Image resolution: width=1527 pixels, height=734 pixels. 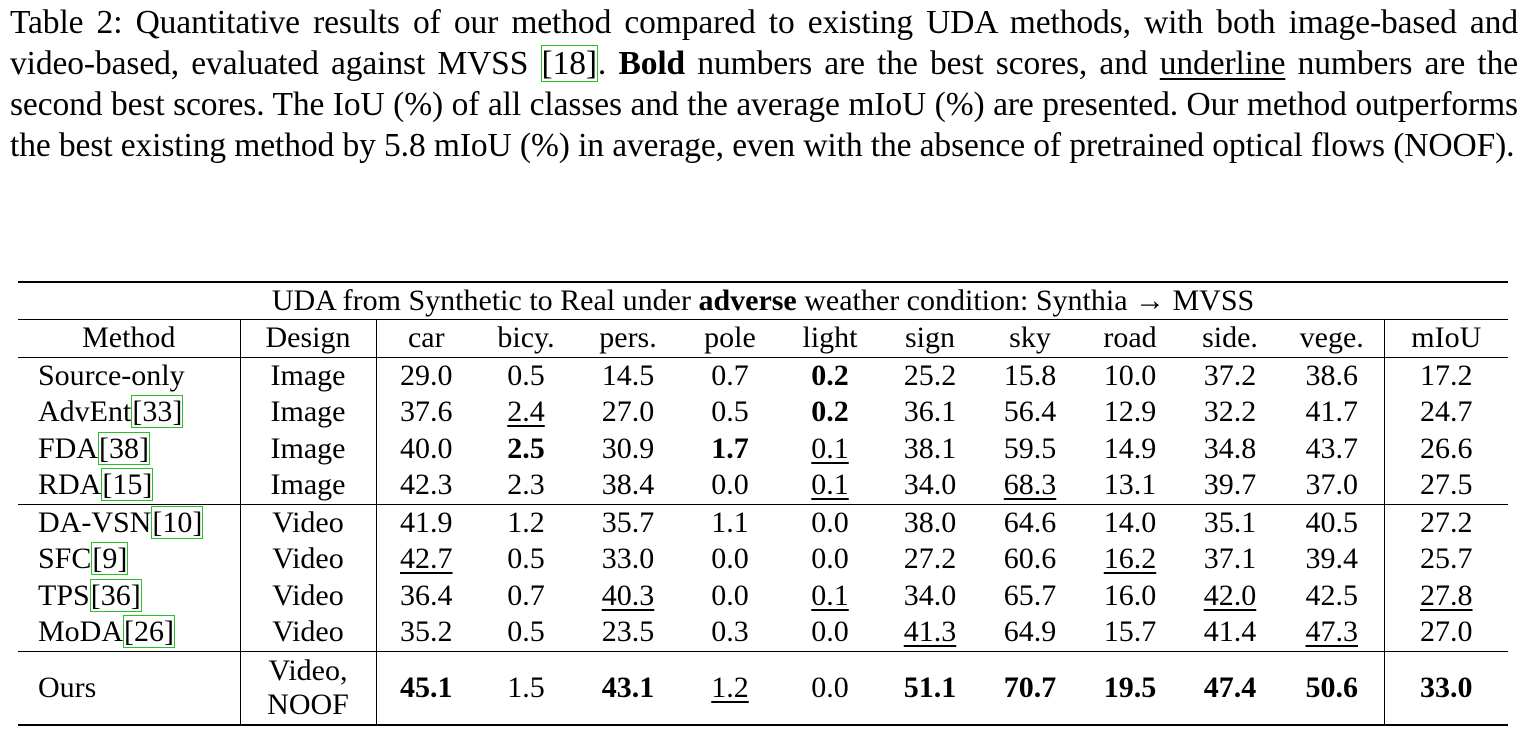 I want to click on value-cell: 45.1, so click(x=426, y=688).